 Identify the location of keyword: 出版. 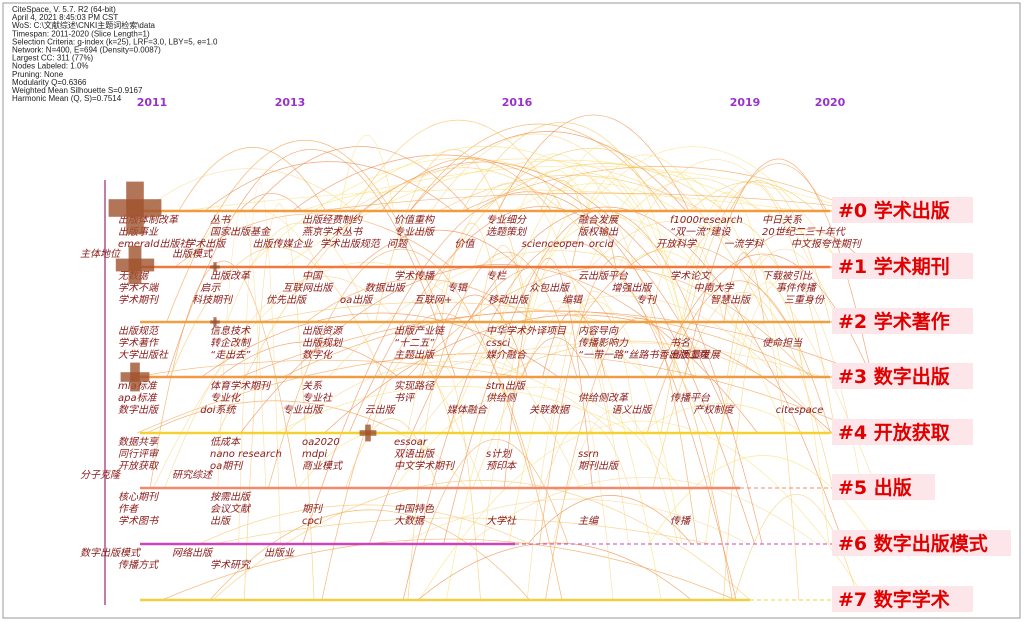
(221, 521).